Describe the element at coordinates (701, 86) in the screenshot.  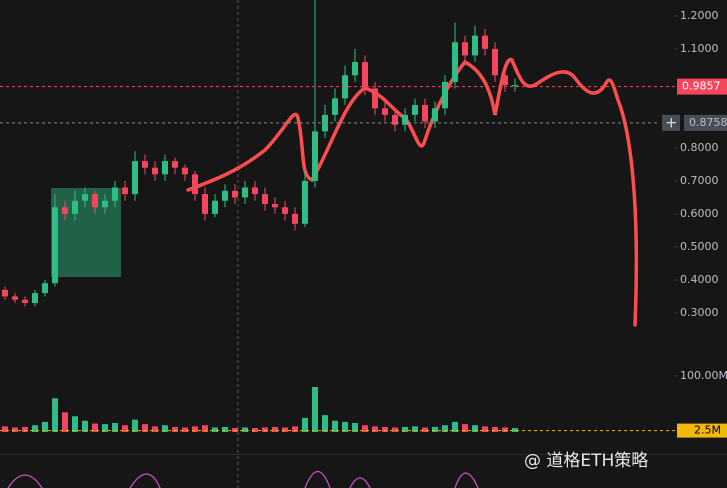
I see `last-price-label: 0.9857` at that location.